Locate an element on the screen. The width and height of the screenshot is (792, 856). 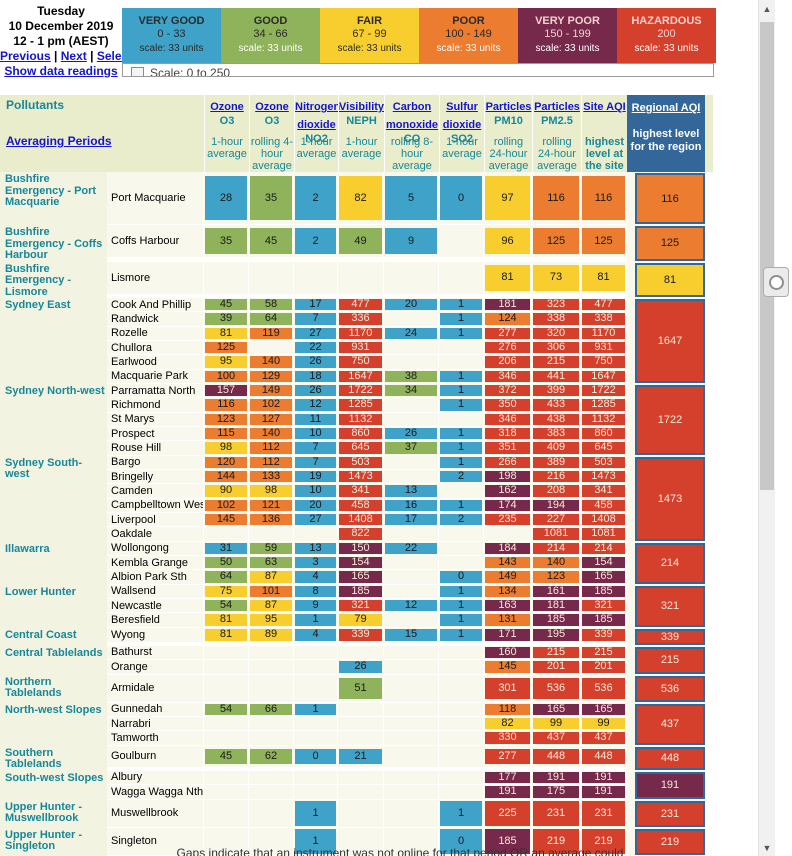
aqi-value: 87 is located at coordinates (271, 577).